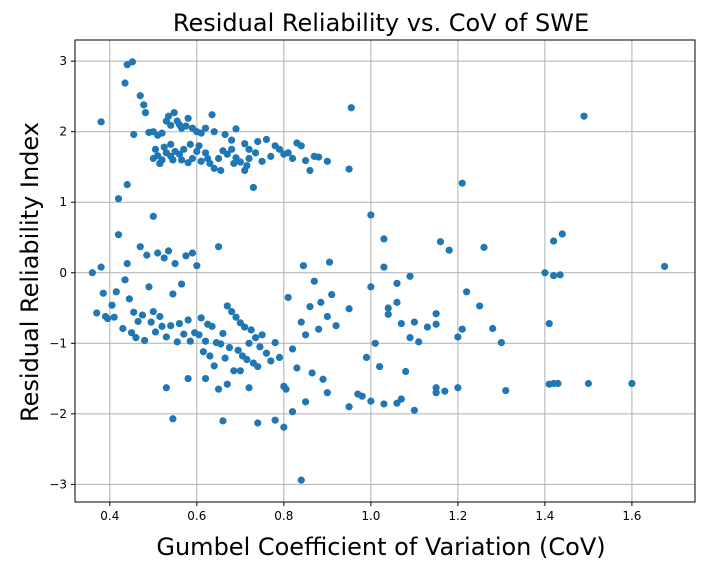 The height and width of the screenshot is (569, 703). What do you see at coordinates (457, 516) in the screenshot?
I see `x-tick-label: 1.2` at bounding box center [457, 516].